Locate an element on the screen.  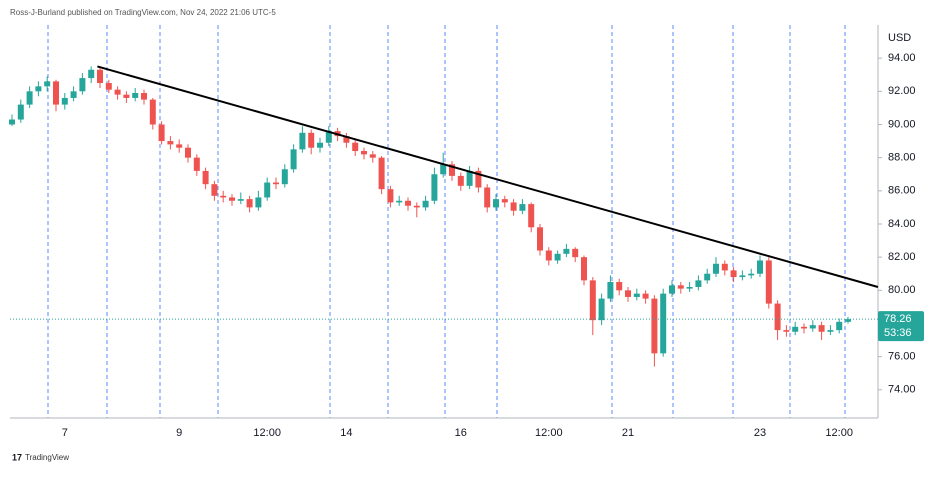
y-tick-label: 92.00 is located at coordinates (902, 91).